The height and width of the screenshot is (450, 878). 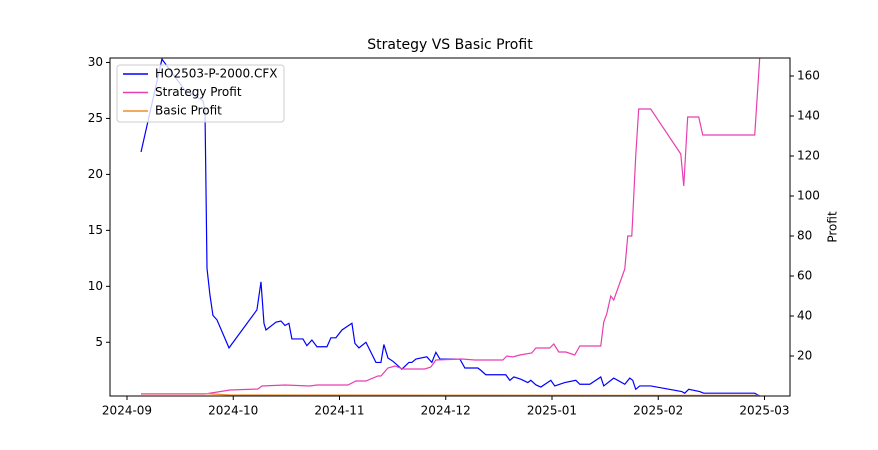 What do you see at coordinates (658, 411) in the screenshot?
I see `x-tick-label: 2025-02` at bounding box center [658, 411].